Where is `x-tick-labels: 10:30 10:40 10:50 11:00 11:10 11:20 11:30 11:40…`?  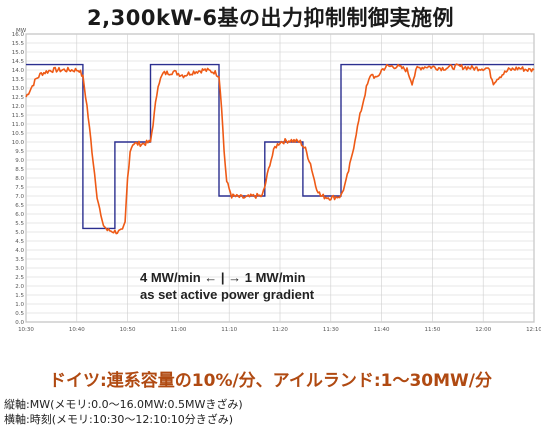 x-tick-labels: 10:30 10:40 10:50 11:00 11:10 11:20 11:30 11:40… is located at coordinates (279, 330).